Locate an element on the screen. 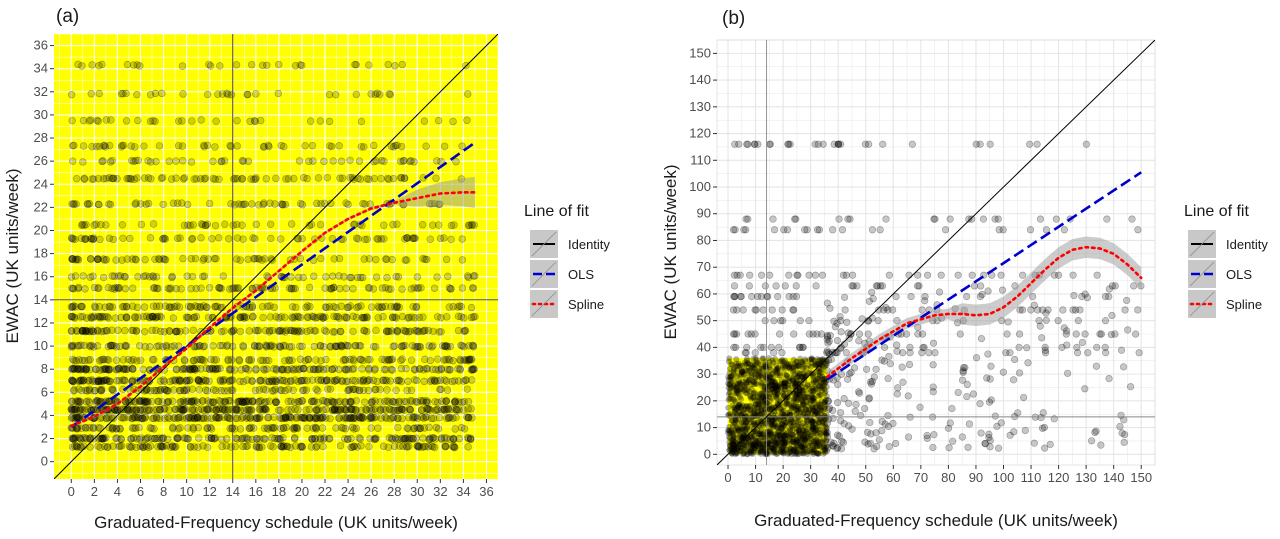  panel-a-legend-ols-label: OLS is located at coordinates (581, 274).